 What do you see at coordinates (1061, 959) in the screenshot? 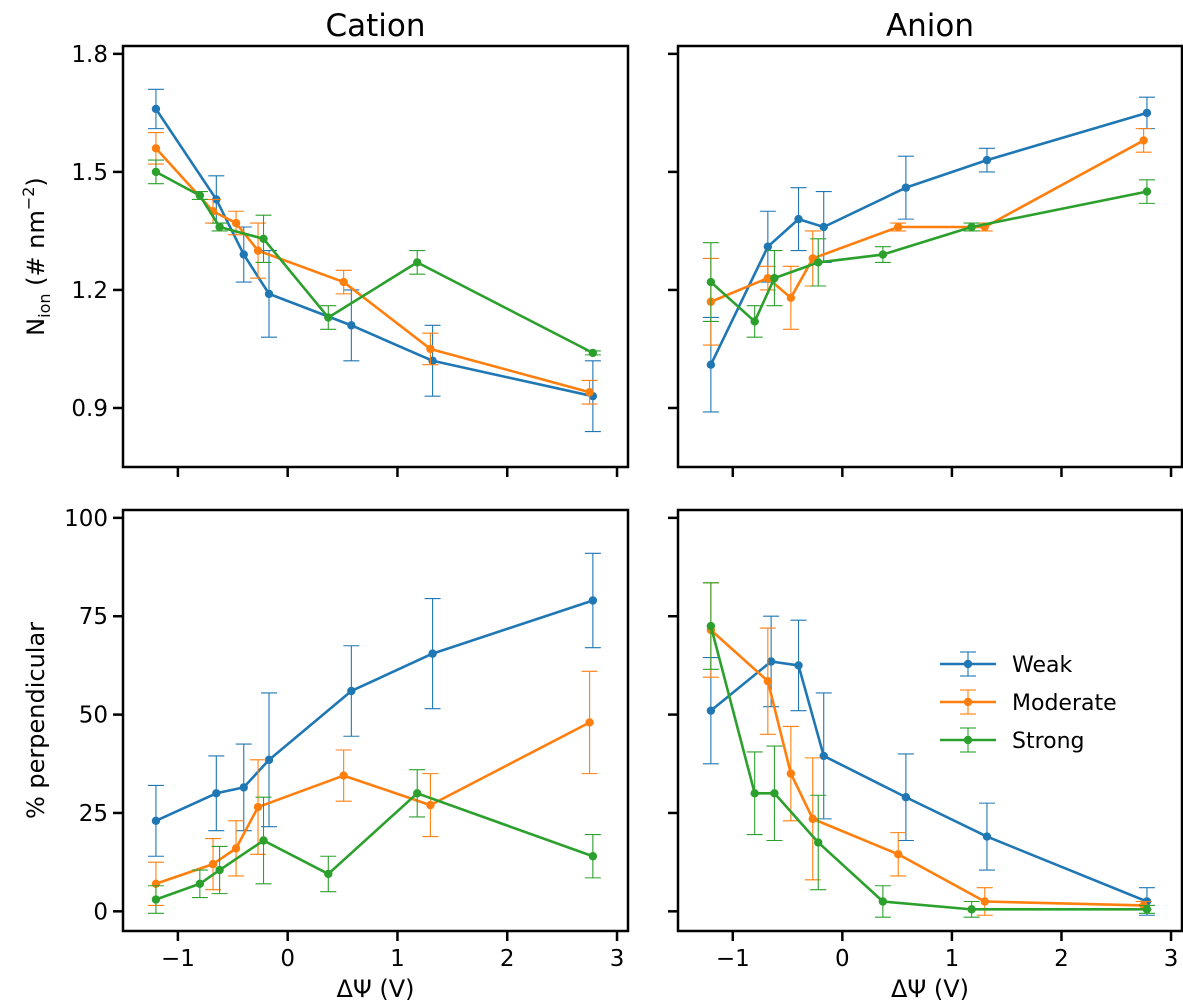
I see `x-tick-label: 2` at bounding box center [1061, 959].